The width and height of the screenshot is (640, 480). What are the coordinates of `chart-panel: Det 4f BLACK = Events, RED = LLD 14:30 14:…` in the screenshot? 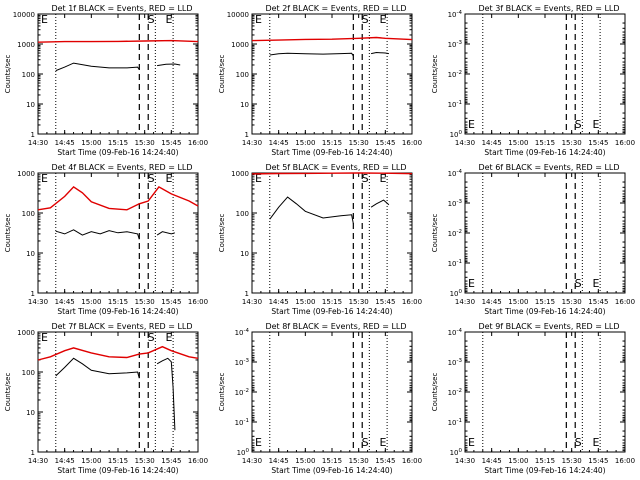 It's located at (106, 239).